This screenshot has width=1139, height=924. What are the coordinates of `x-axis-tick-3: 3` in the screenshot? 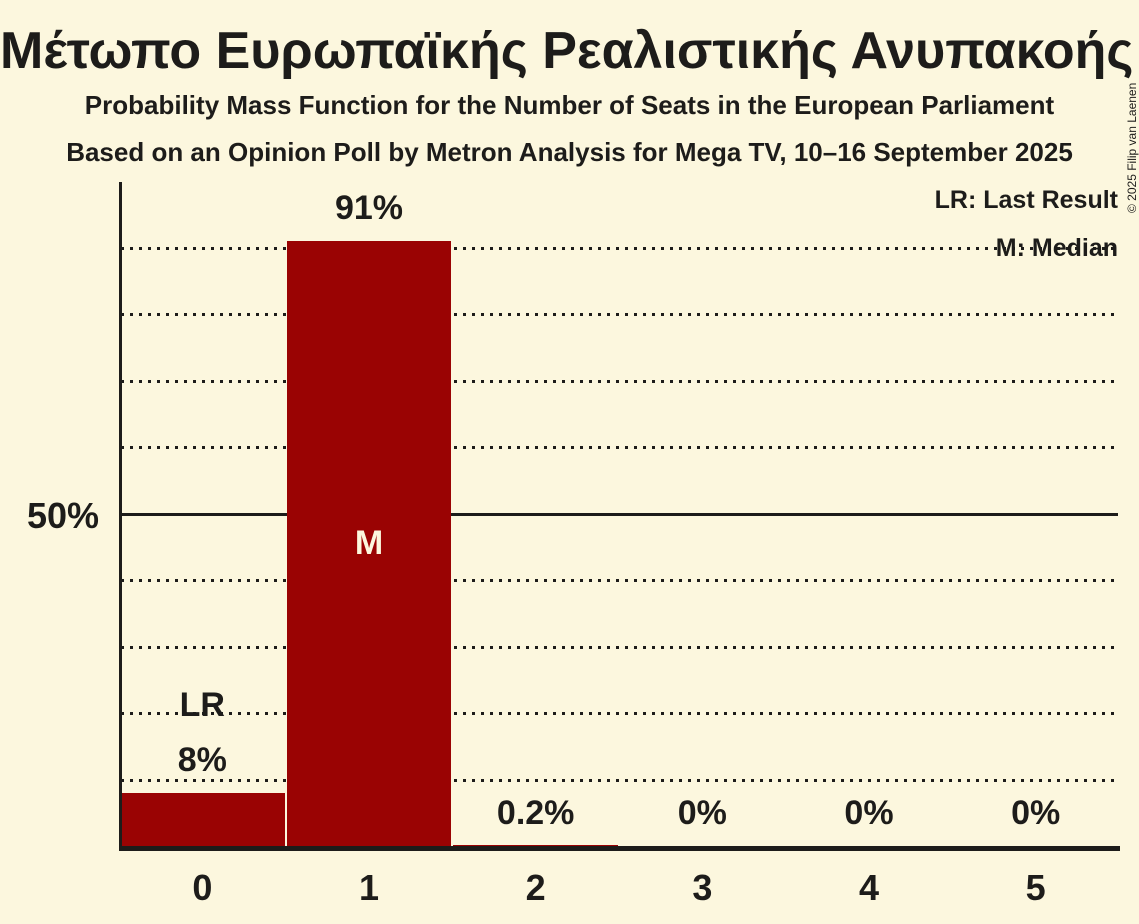 It's located at (702, 887).